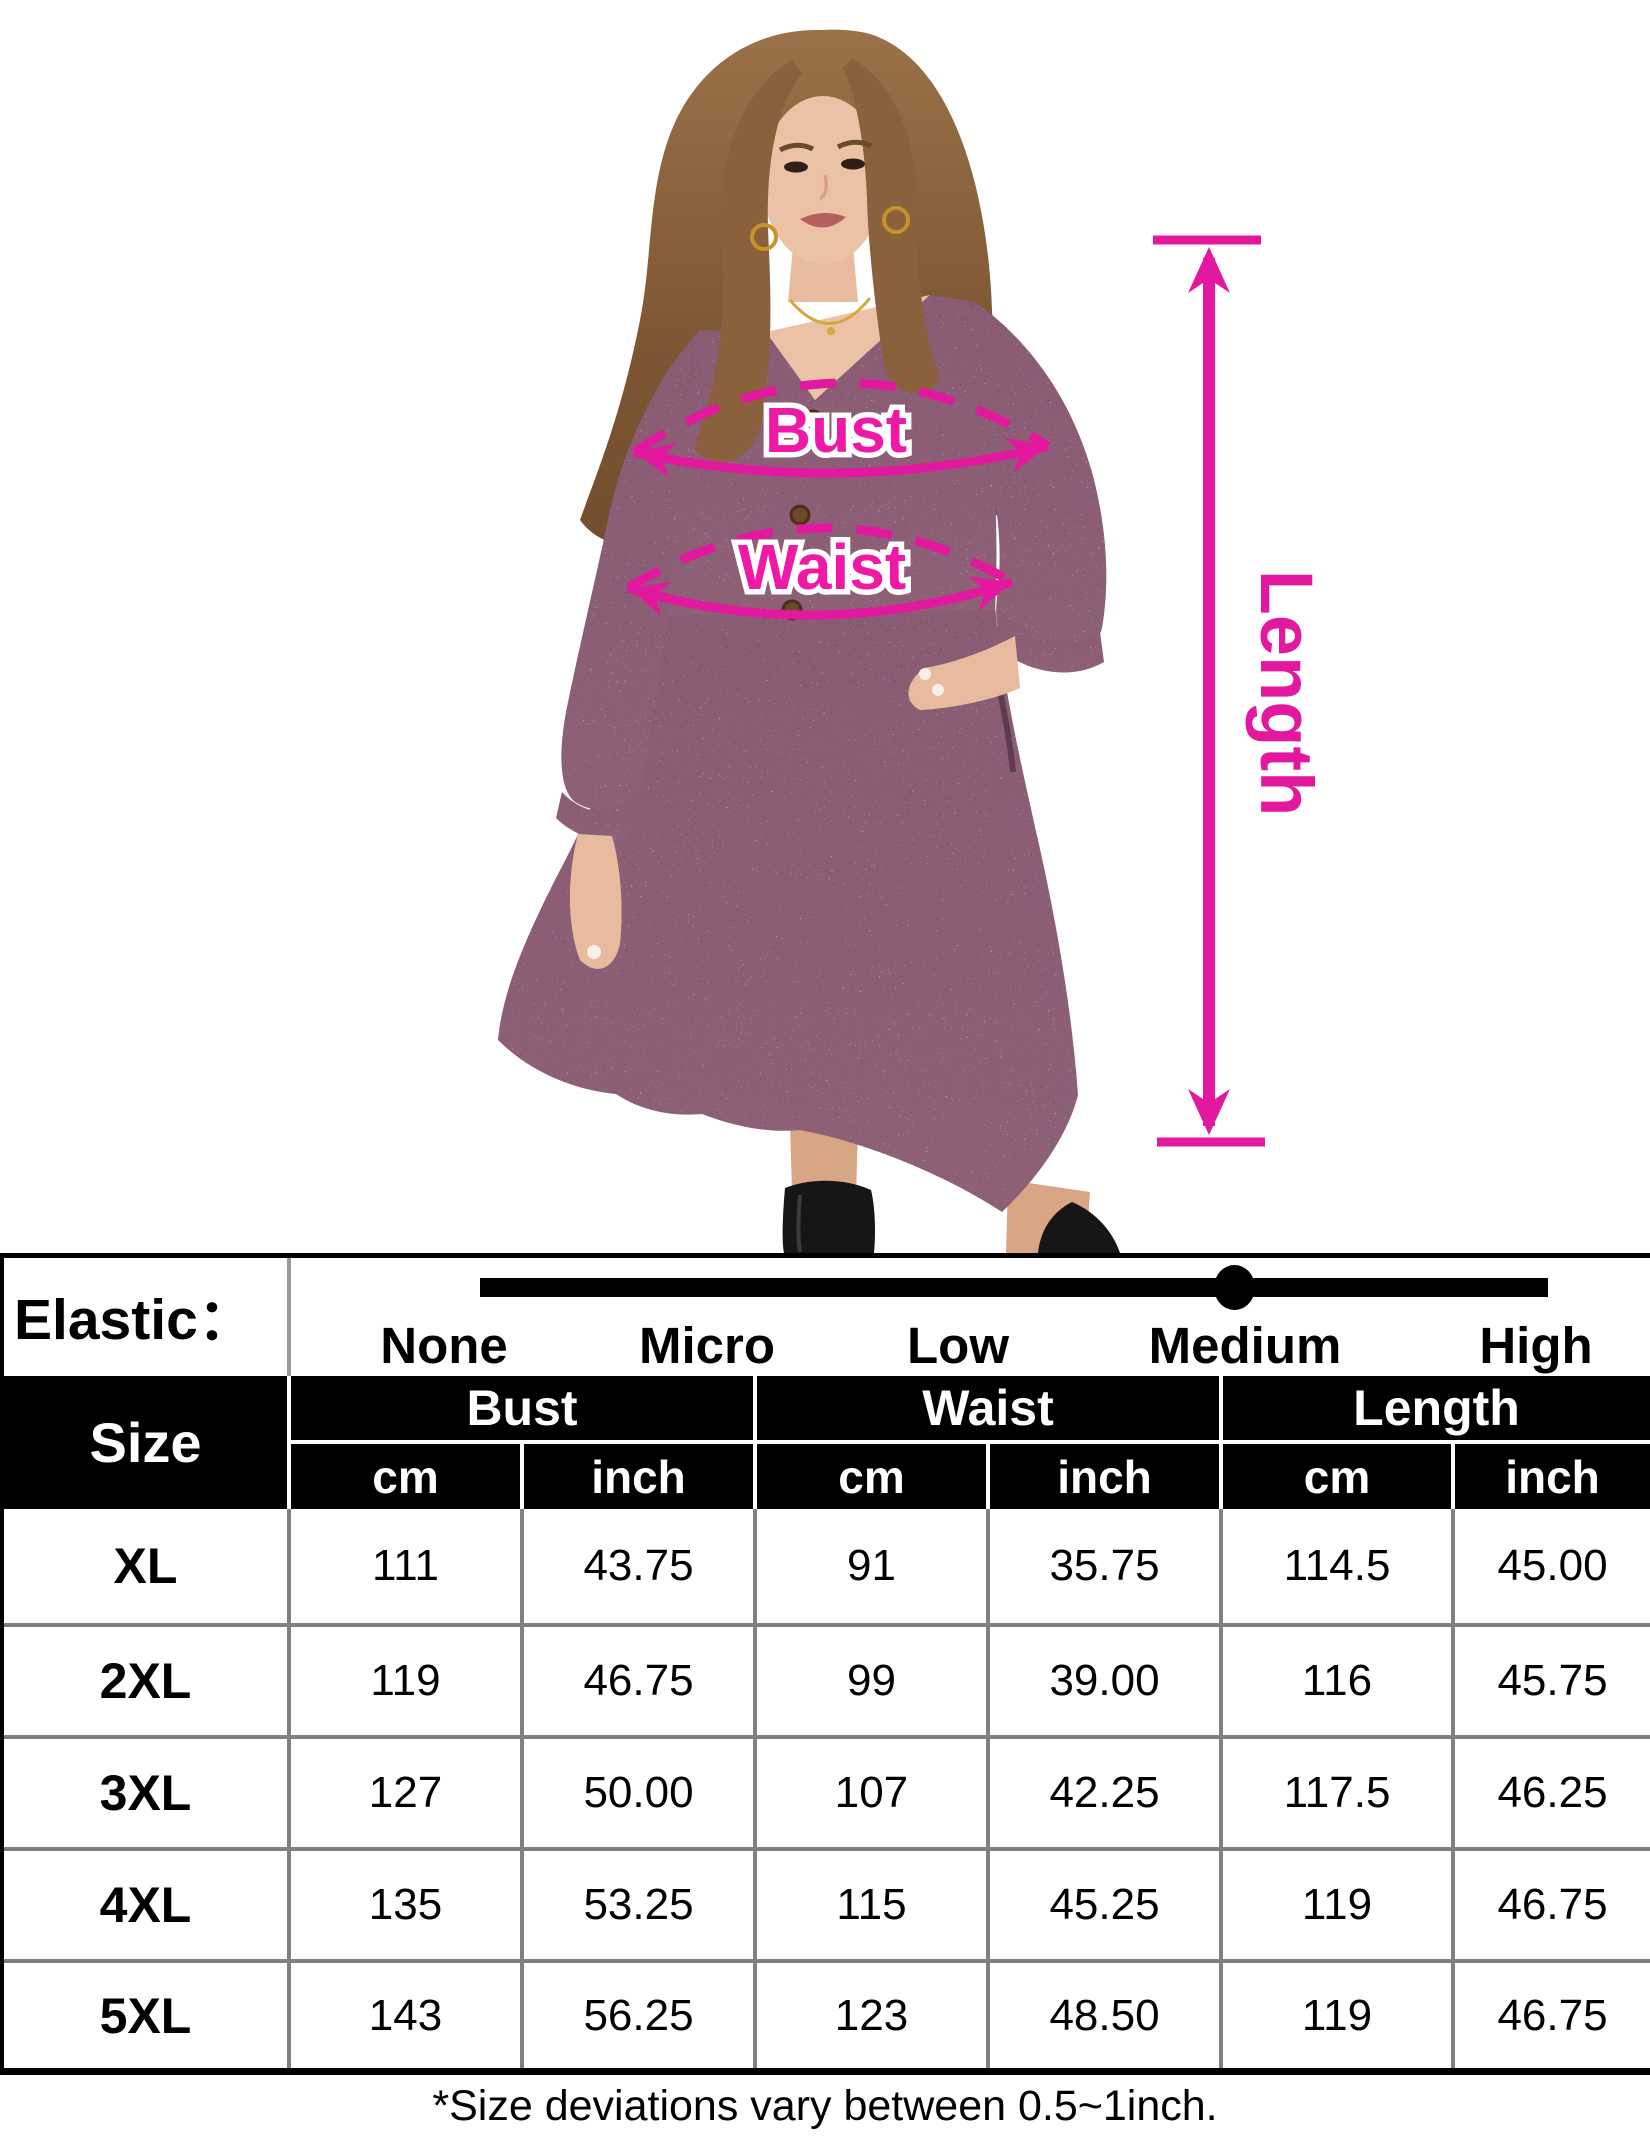 The image size is (1650, 2145). Describe the element at coordinates (825, 2106) in the screenshot. I see `size-deviation-note: *Size deviations vary between 0.5~1inch.` at that location.